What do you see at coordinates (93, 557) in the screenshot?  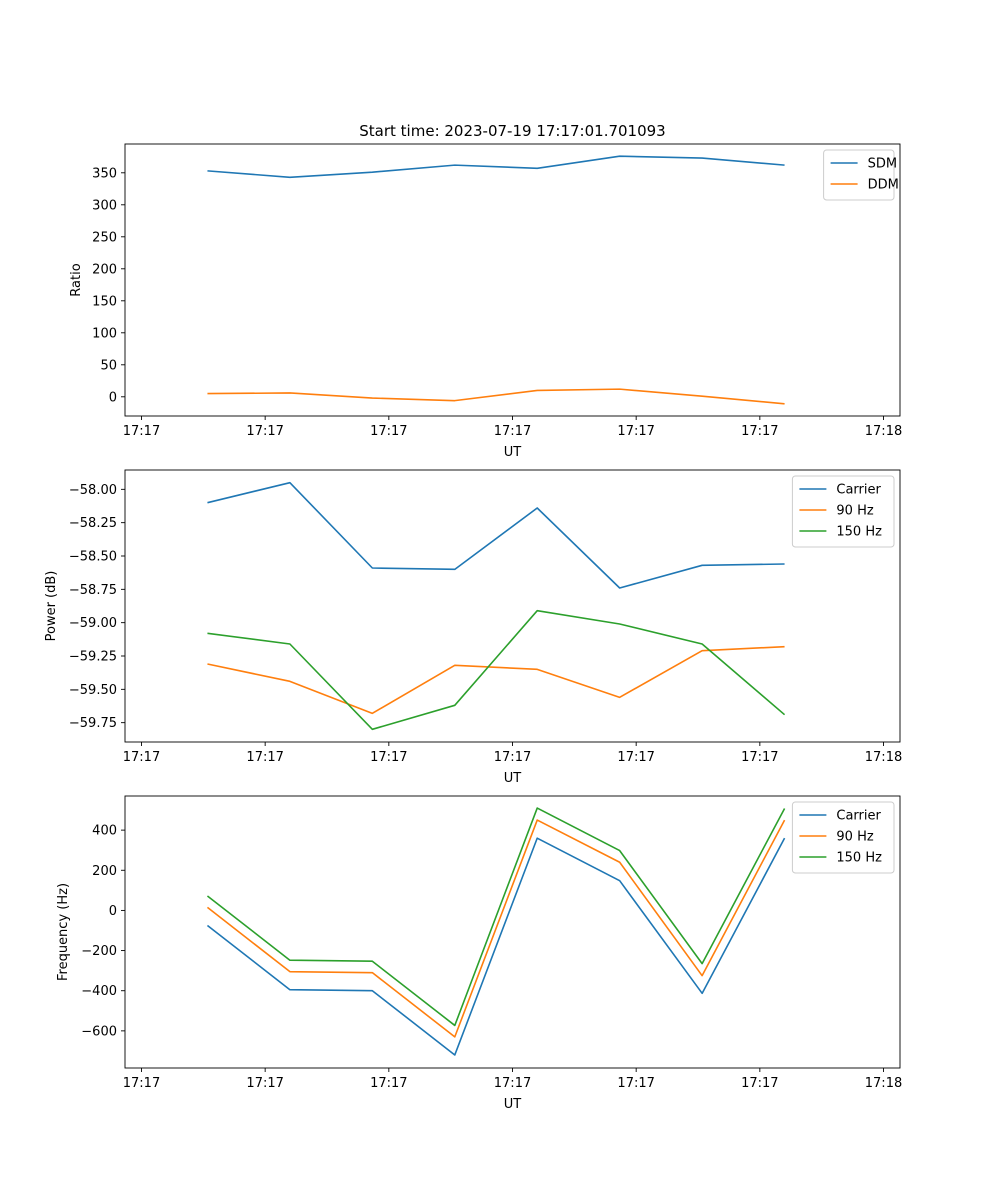 I see `y-tick-label: −58.50` at bounding box center [93, 557].